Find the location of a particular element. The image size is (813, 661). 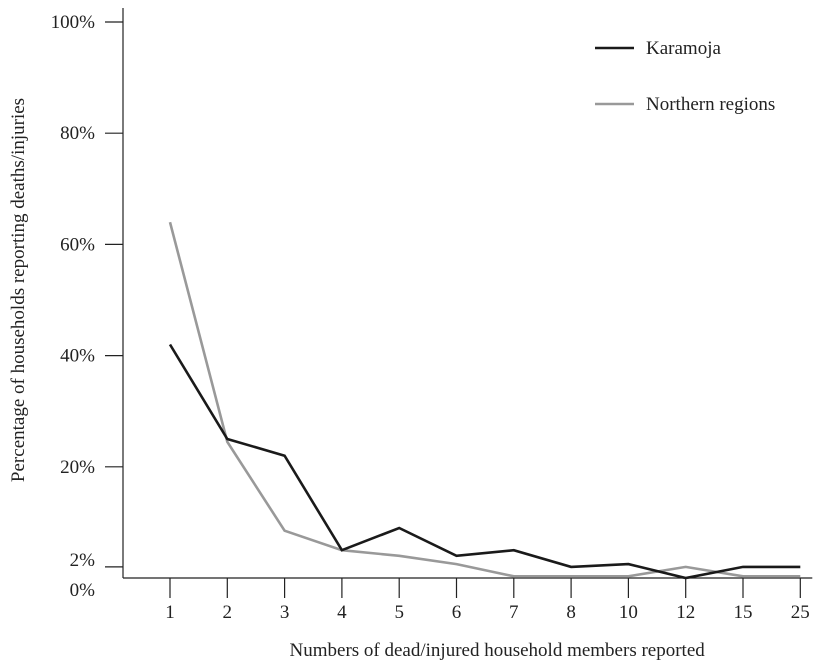

x-tick-label: 7 is located at coordinates (514, 612).